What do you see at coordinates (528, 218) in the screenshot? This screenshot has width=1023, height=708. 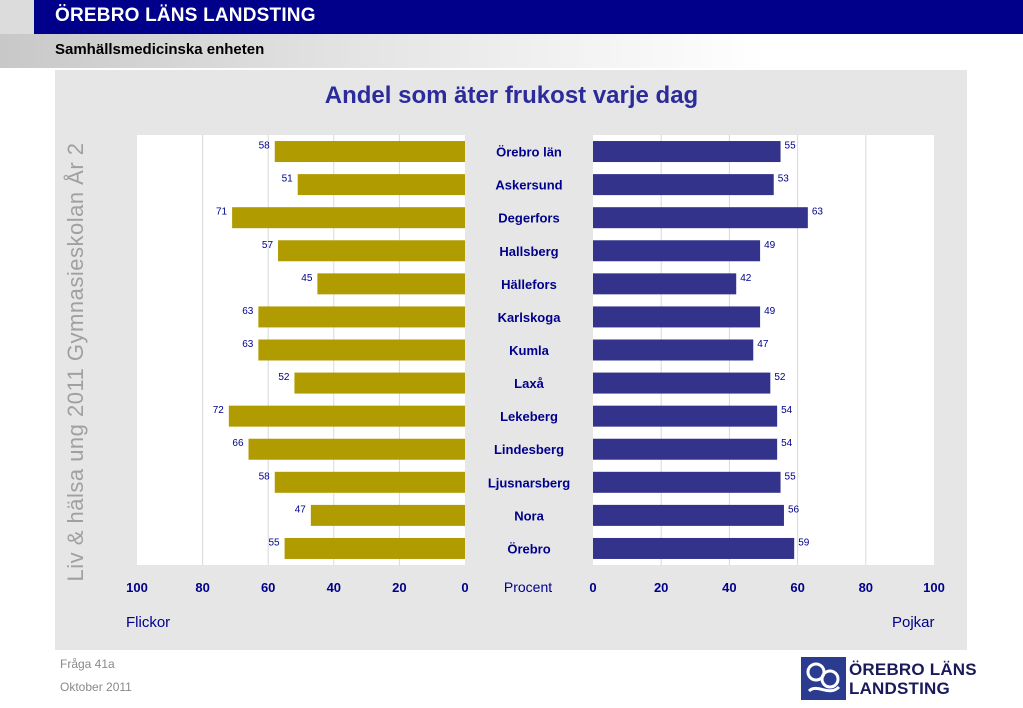 I see `category-label: Degerfors` at bounding box center [528, 218].